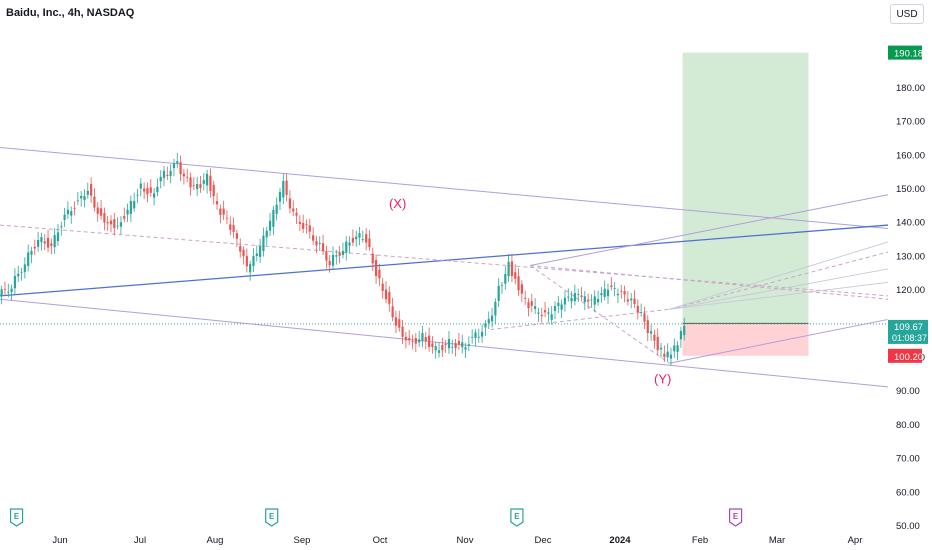 The image size is (932, 550). I want to click on y-tick-label: 50.00, so click(908, 526).